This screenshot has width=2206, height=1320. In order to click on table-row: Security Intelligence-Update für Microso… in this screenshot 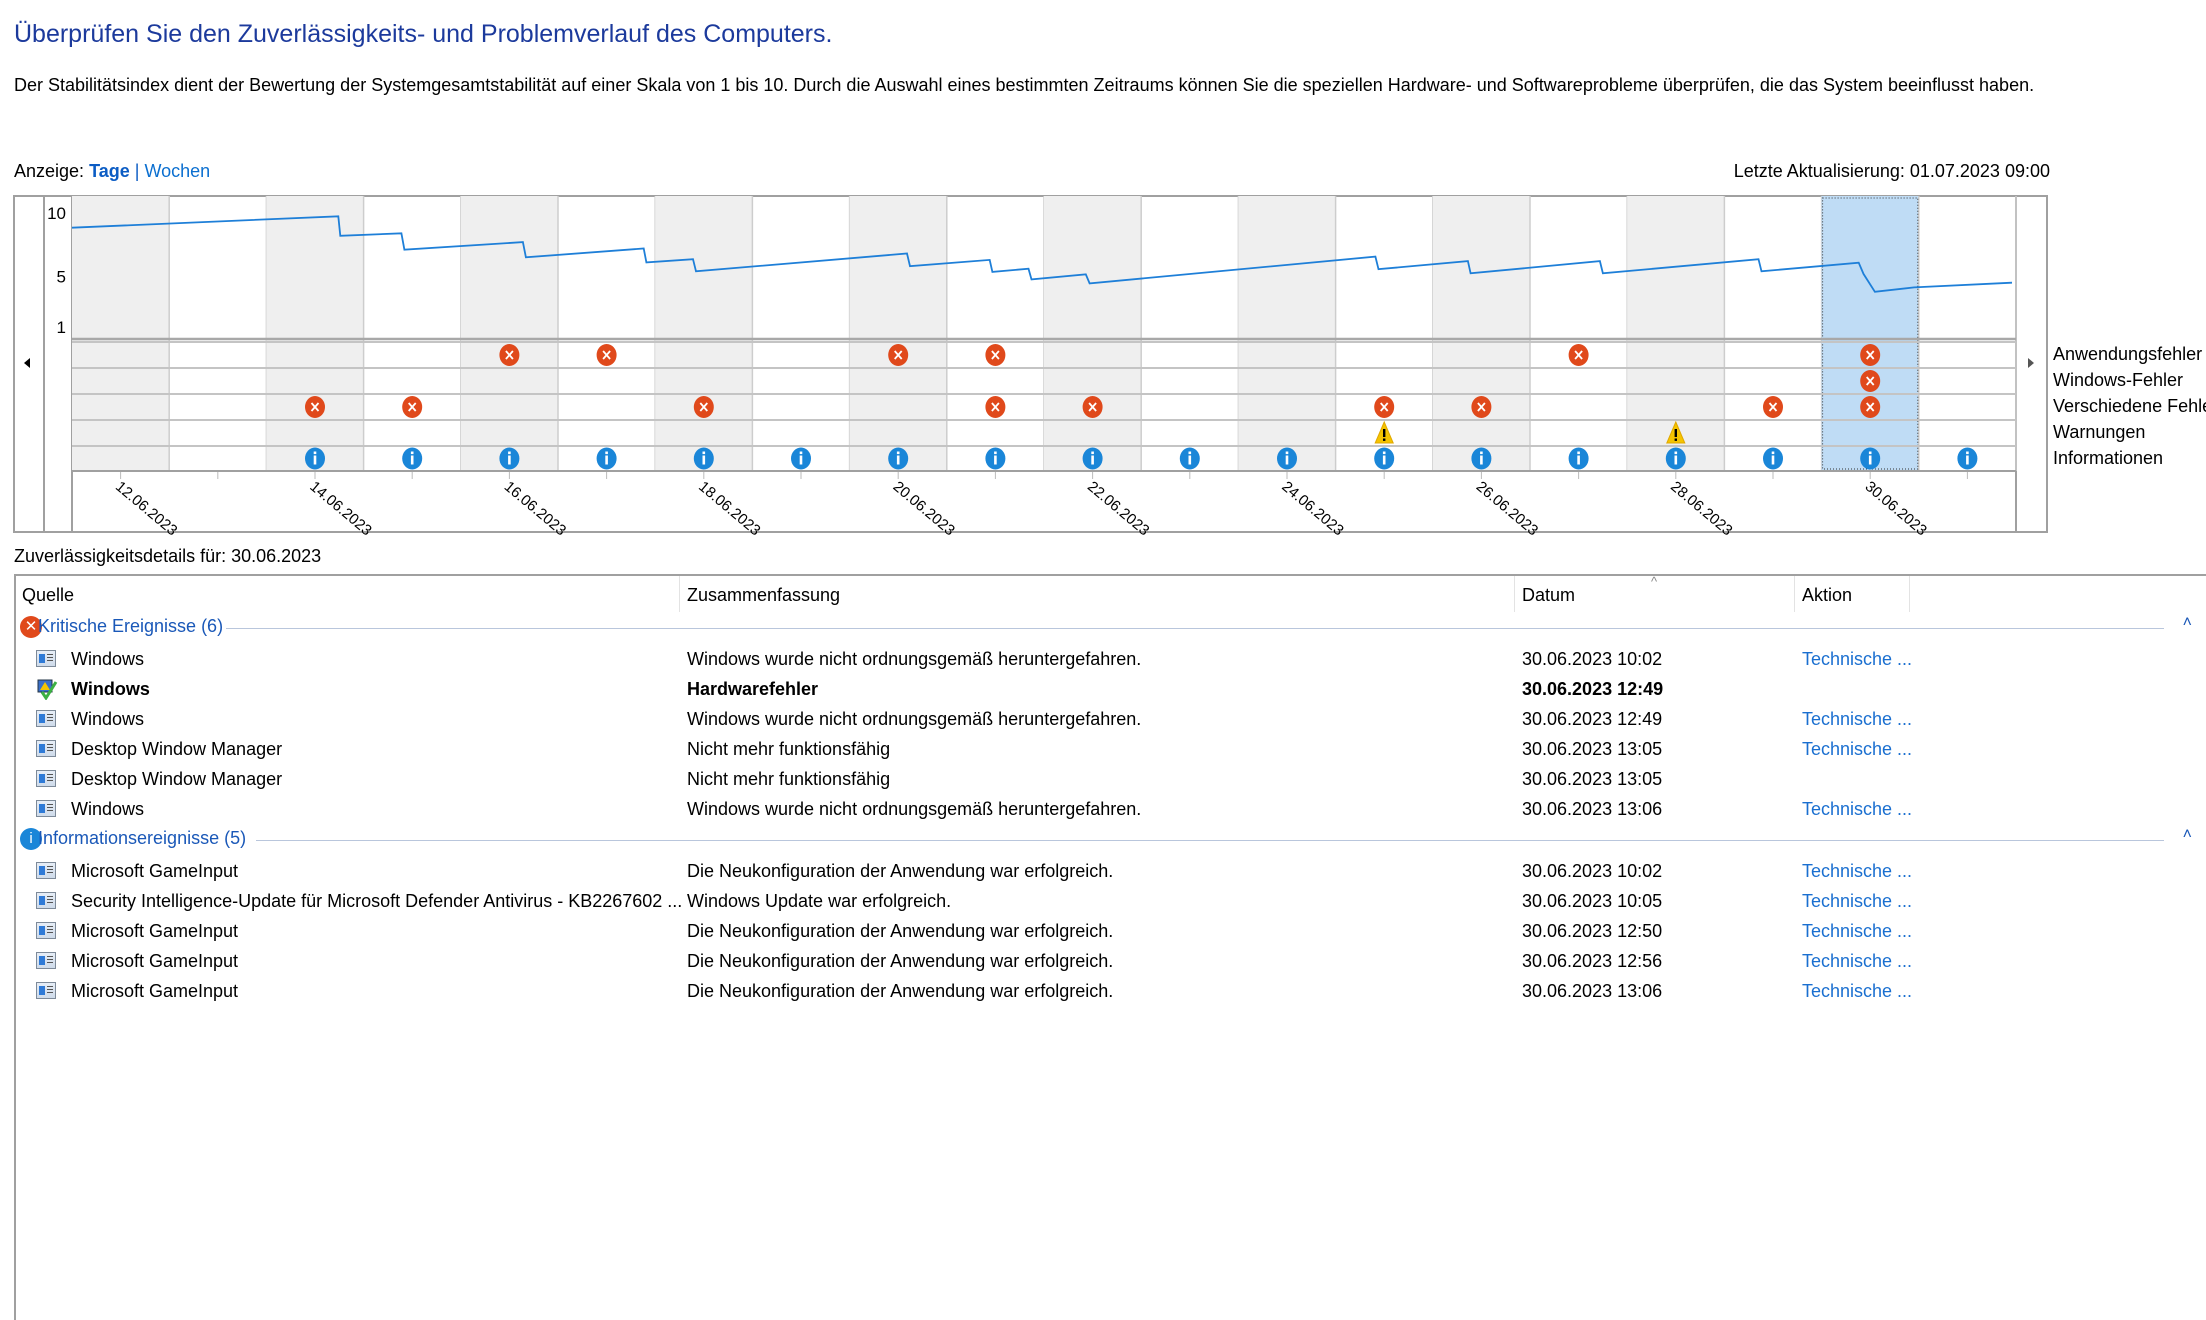, I will do `click(1104, 901)`.